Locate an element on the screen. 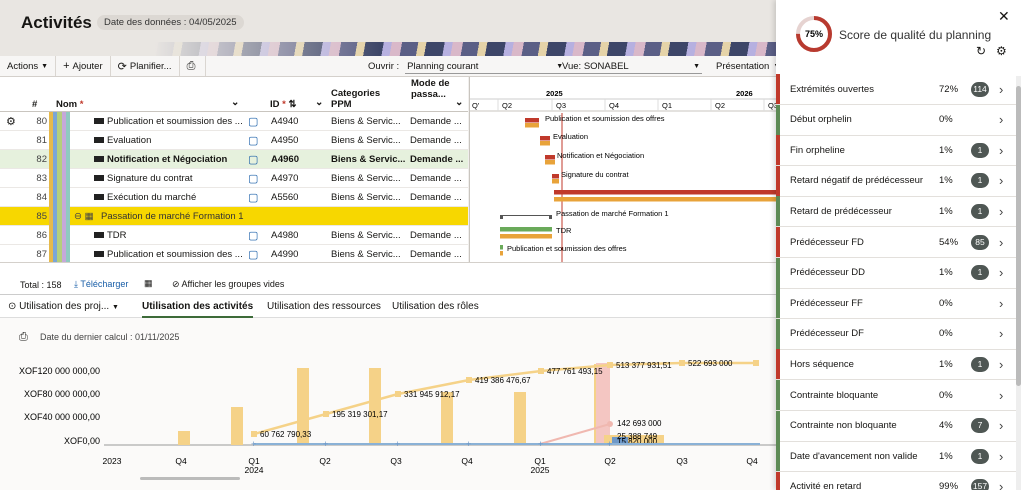 Image resolution: width=1024 pixels, height=490 pixels. actions-menu: Actions ▼ is located at coordinates (28, 66).